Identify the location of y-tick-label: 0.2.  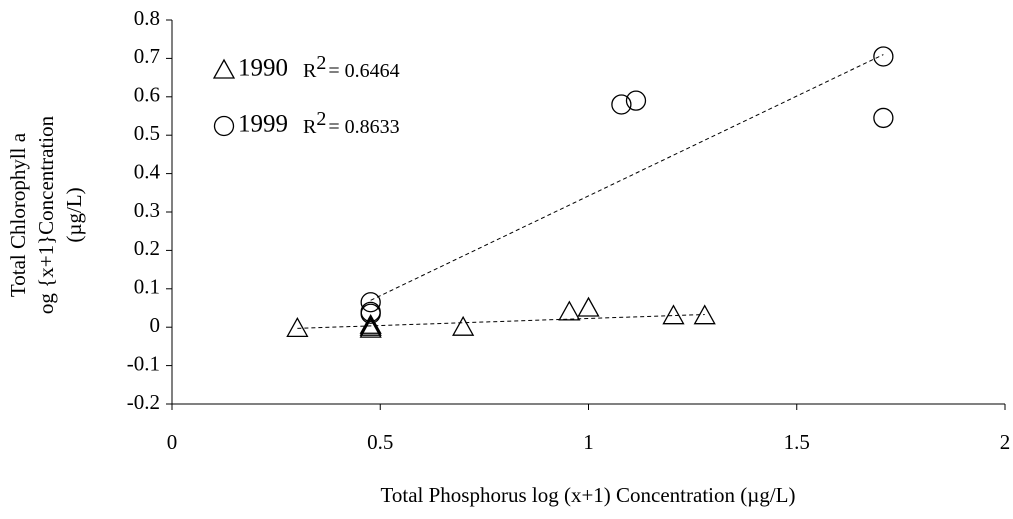
(147, 248).